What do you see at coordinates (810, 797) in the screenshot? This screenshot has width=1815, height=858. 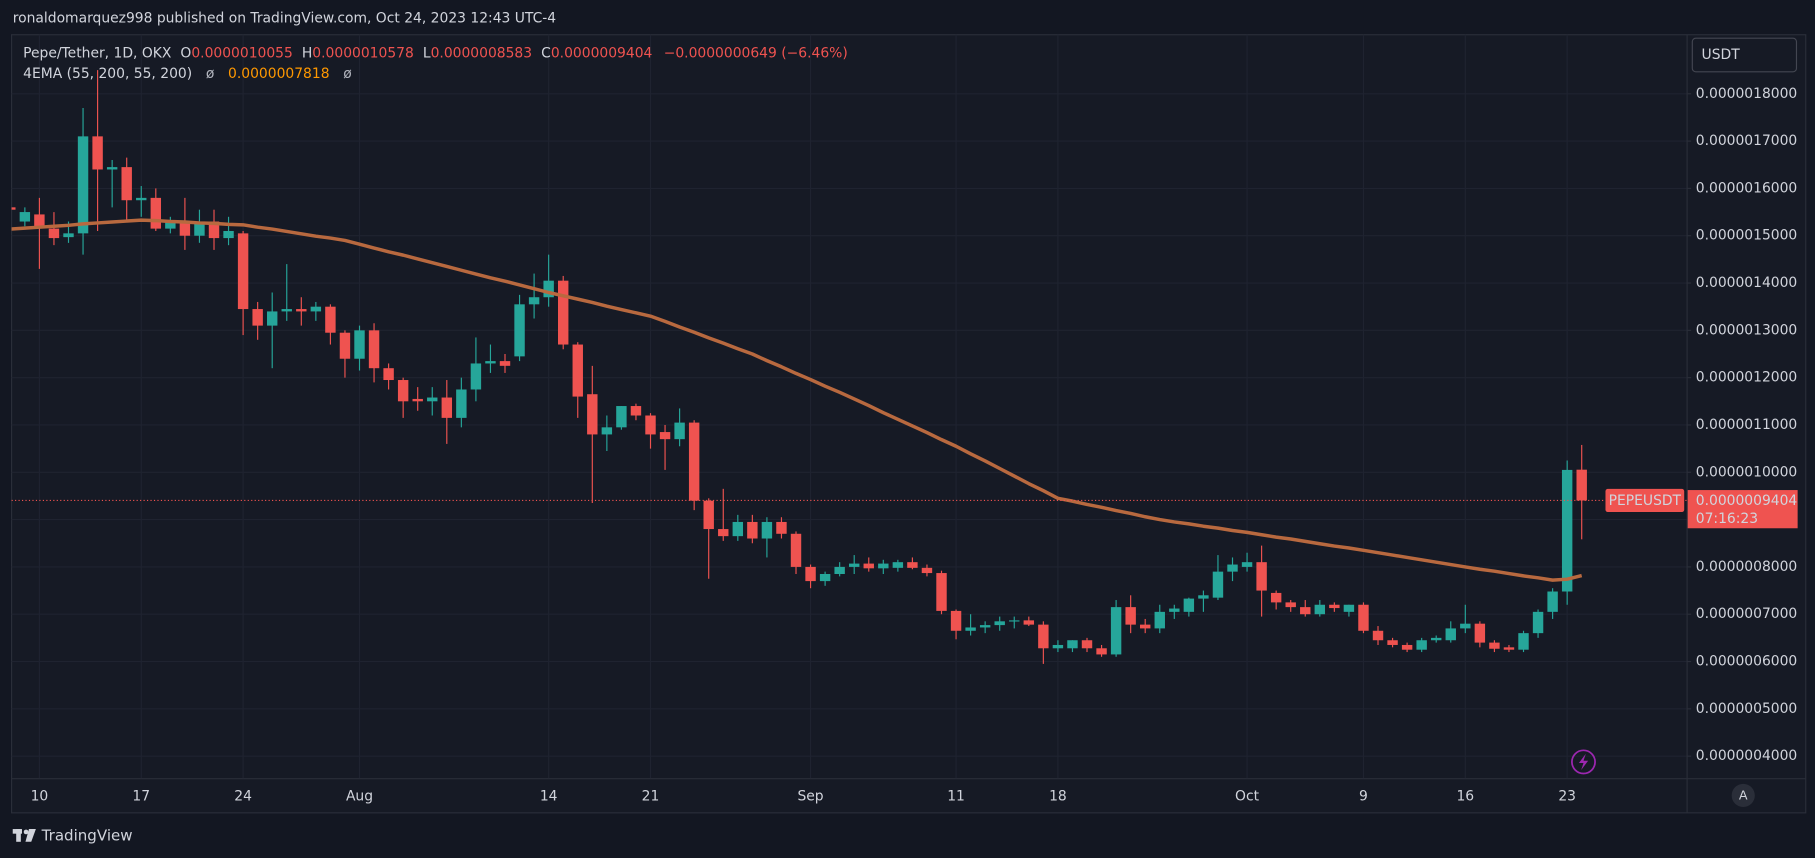 I see `x-tick-label: Sep` at bounding box center [810, 797].